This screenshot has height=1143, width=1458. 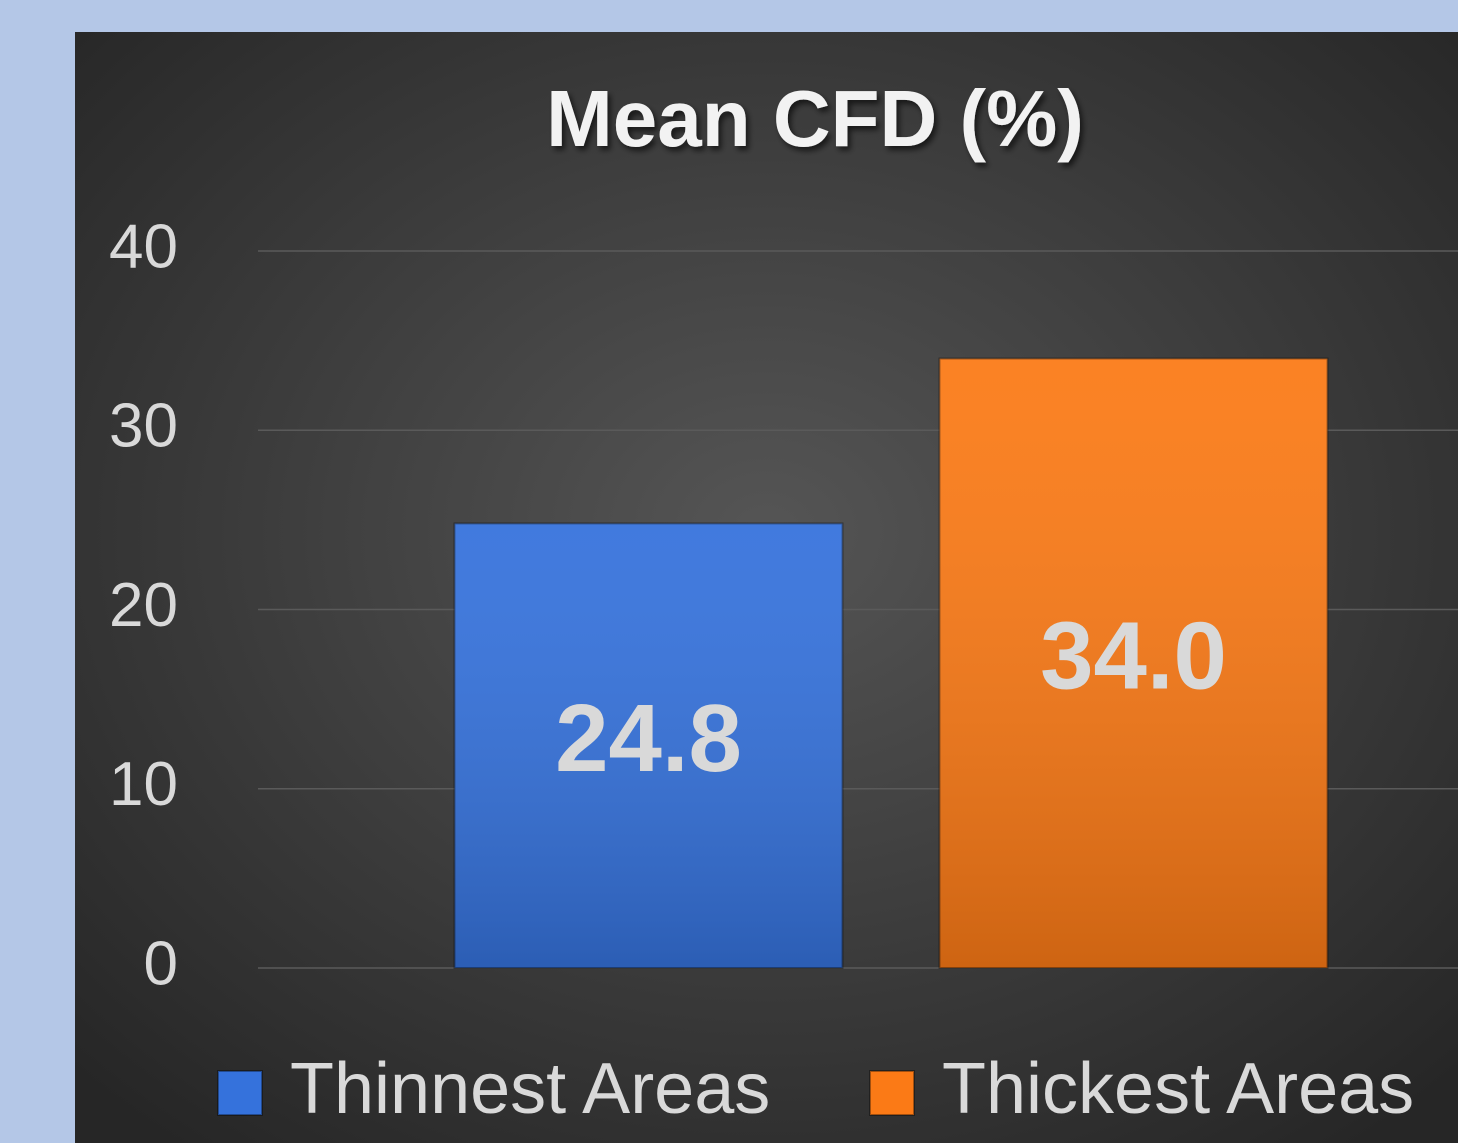 I want to click on data-label: 34.0, so click(x=1133, y=656).